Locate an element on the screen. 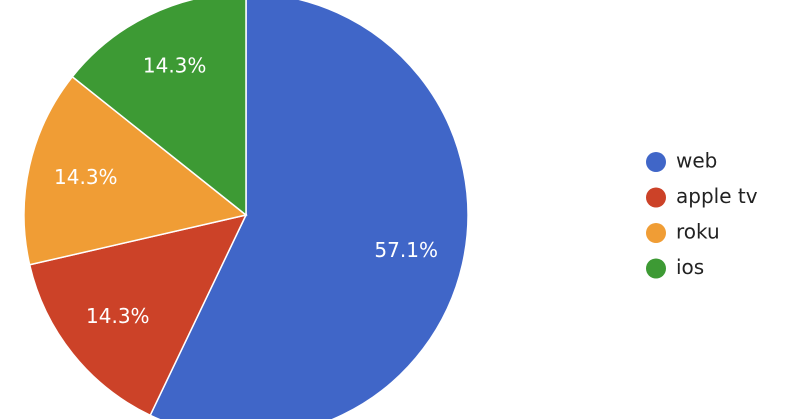 The height and width of the screenshot is (419, 800). slice-label: 57.1% is located at coordinates (406, 250).